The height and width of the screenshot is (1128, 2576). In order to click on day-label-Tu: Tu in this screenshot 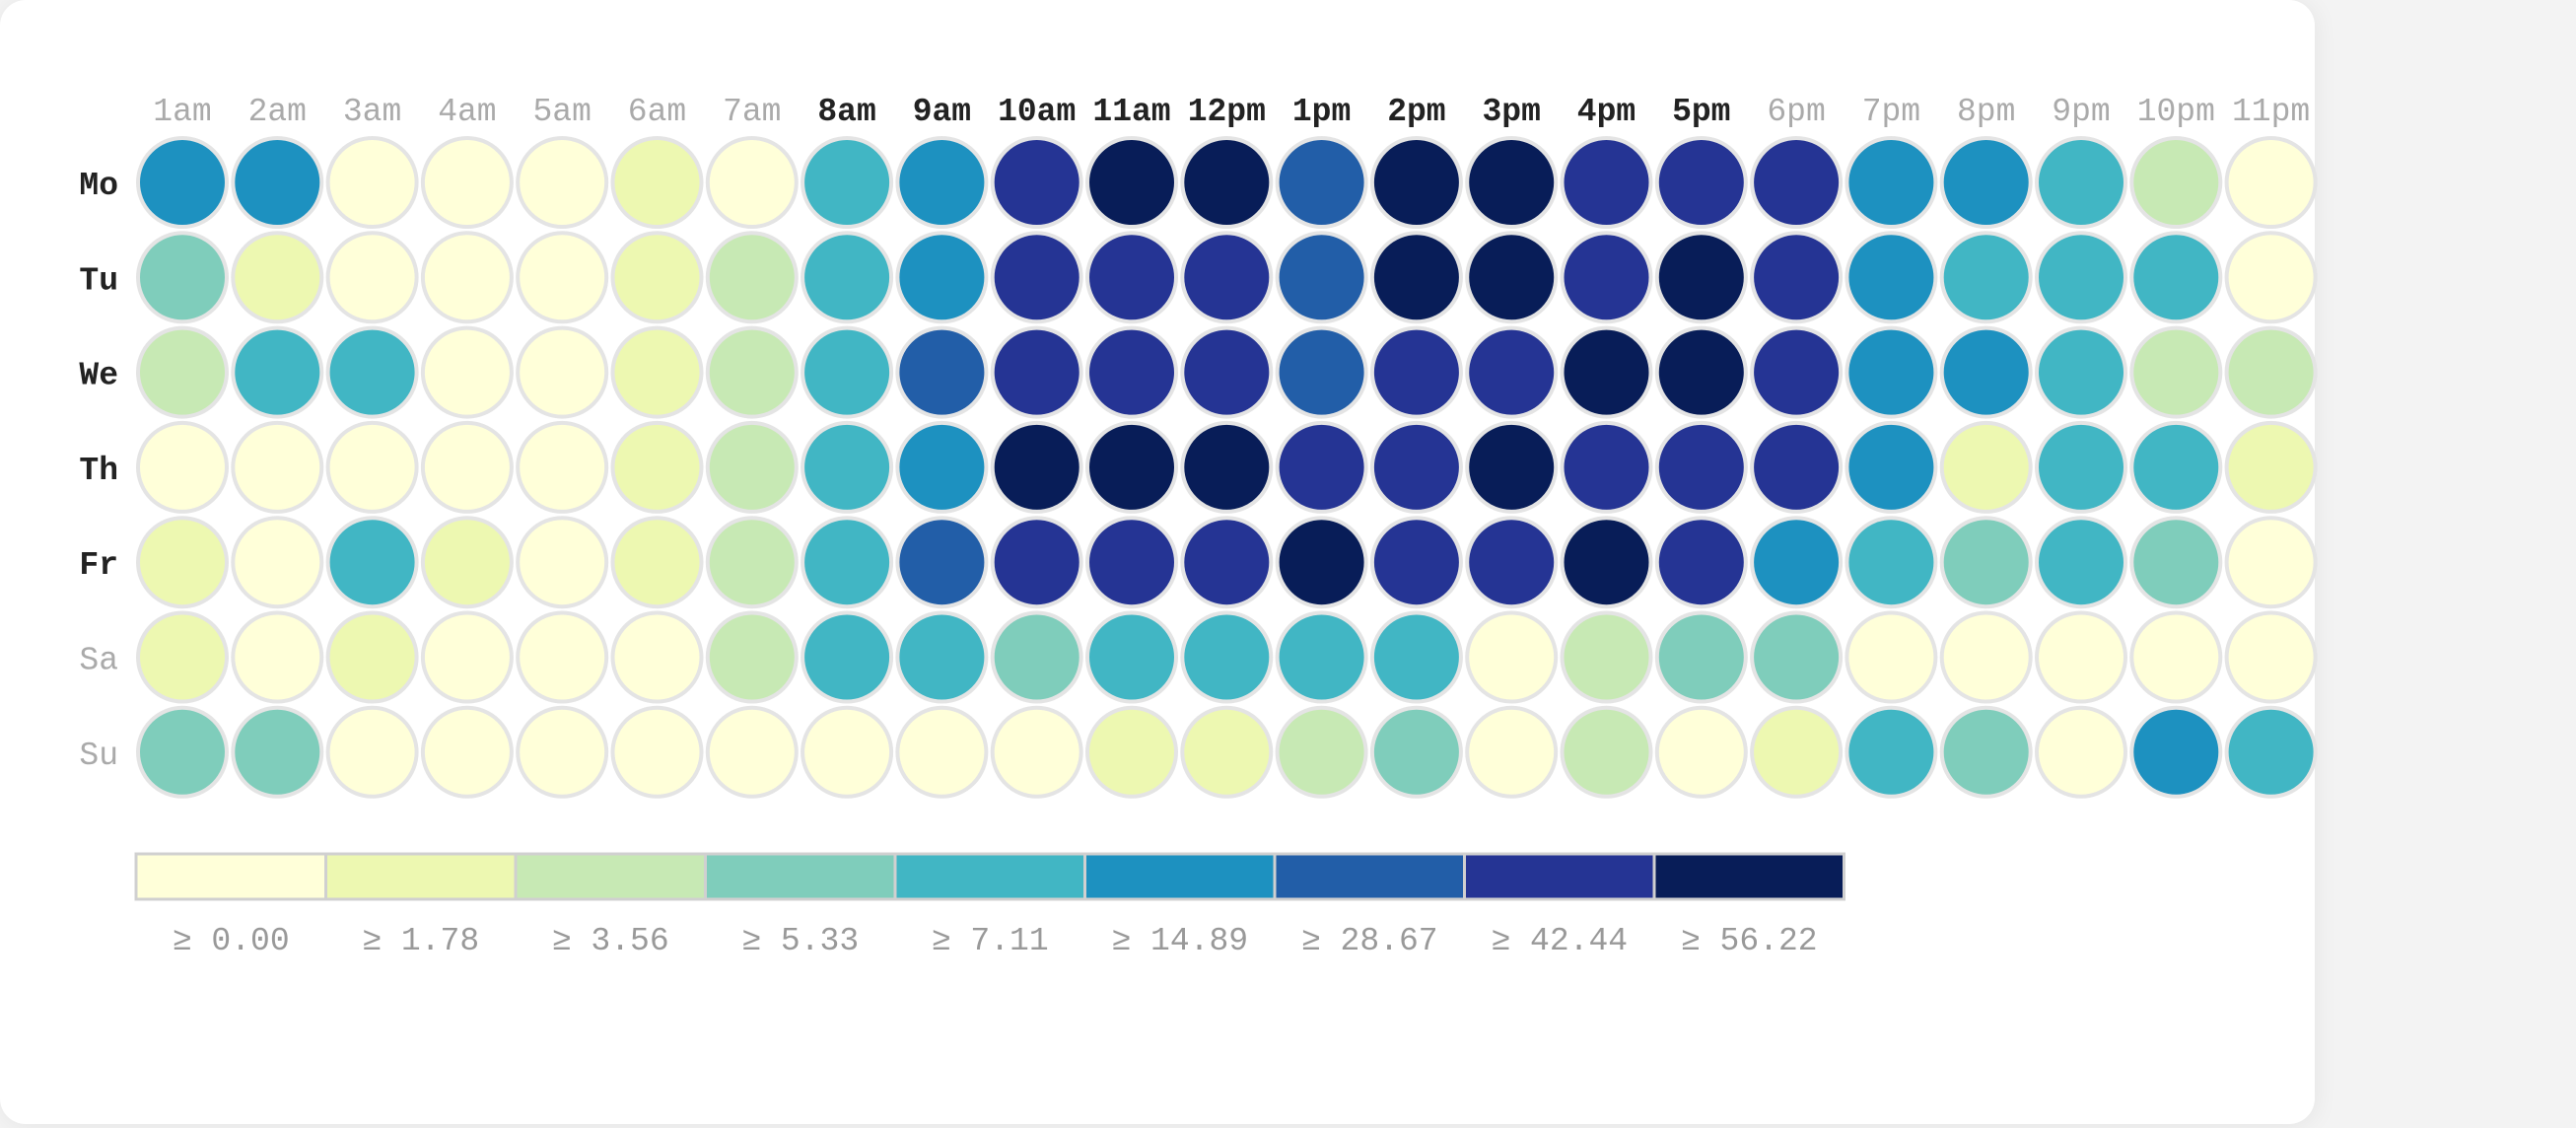, I will do `click(99, 280)`.